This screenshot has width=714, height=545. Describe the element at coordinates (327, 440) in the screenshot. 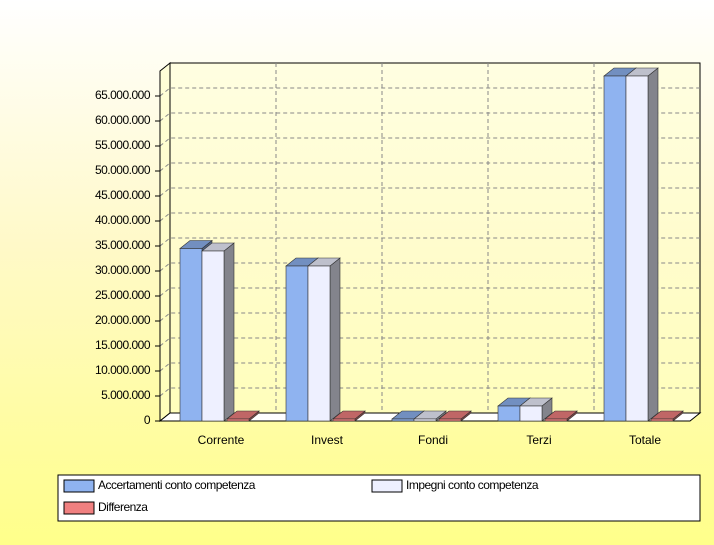

I see `x-tick-label: Invest` at that location.